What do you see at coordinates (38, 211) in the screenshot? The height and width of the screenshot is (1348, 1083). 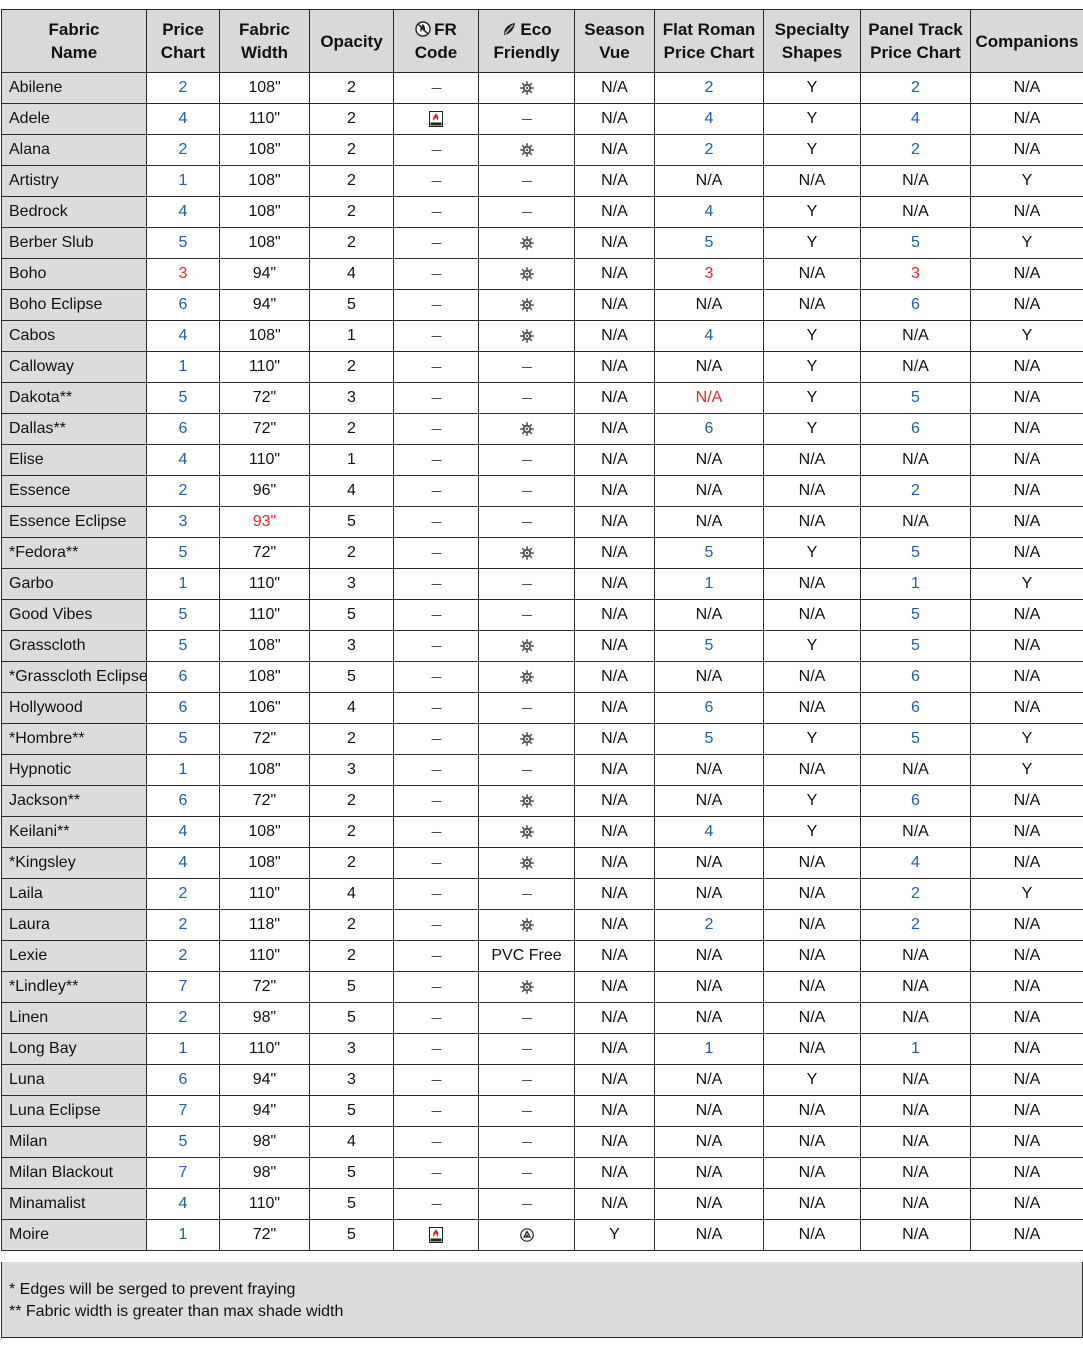 I see `cell-value: Bedrock` at bounding box center [38, 211].